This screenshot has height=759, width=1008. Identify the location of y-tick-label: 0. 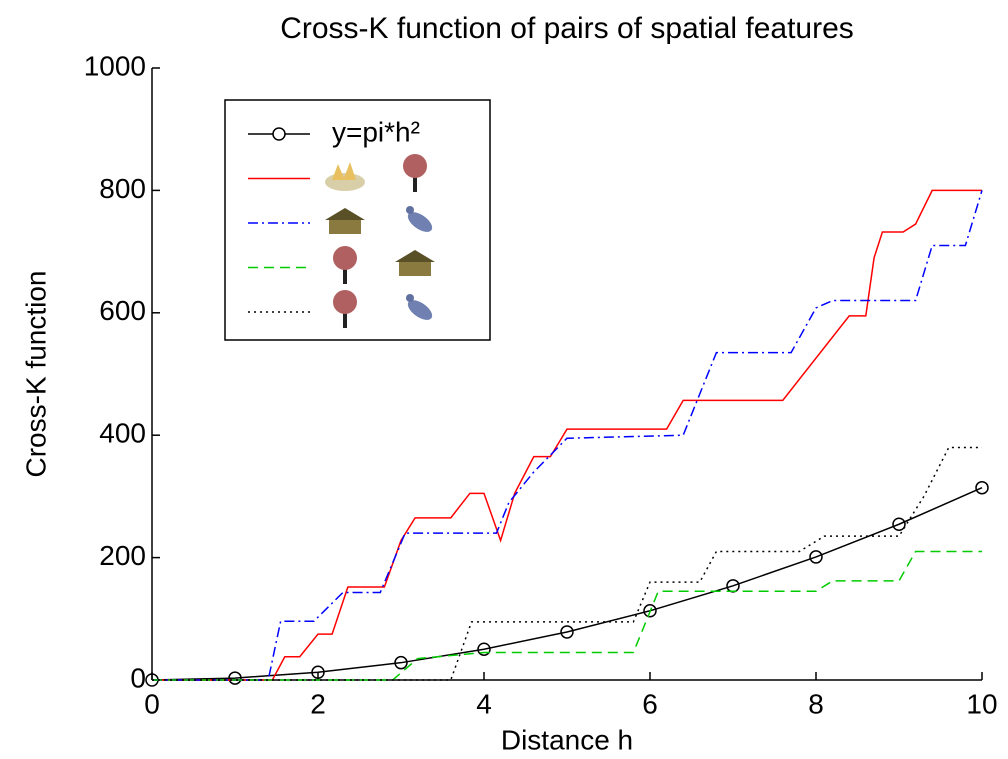
(138, 677).